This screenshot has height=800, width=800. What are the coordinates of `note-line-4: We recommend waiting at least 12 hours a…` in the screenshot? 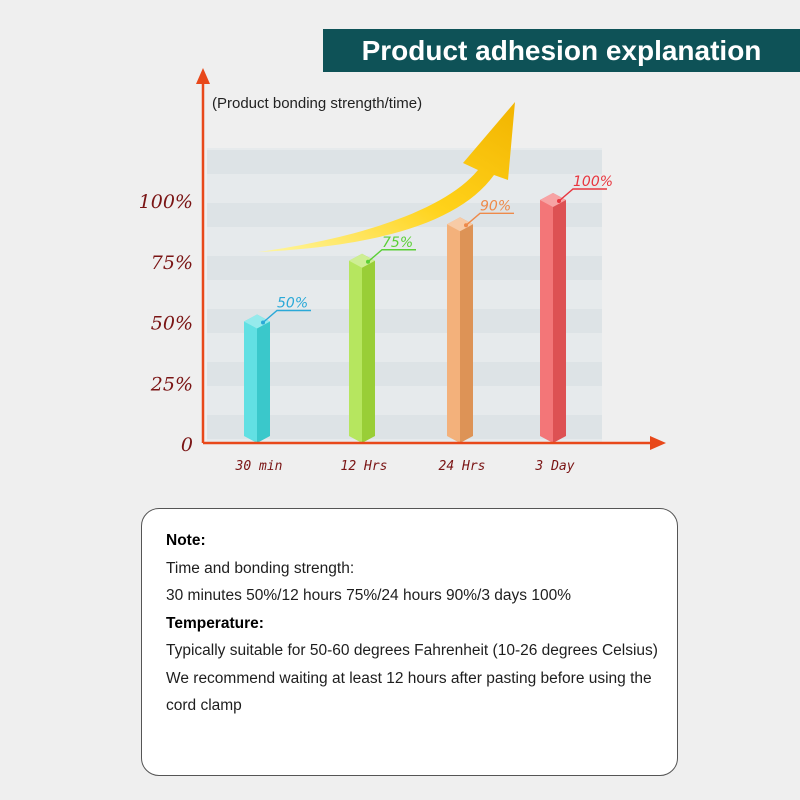 It's located at (409, 692).